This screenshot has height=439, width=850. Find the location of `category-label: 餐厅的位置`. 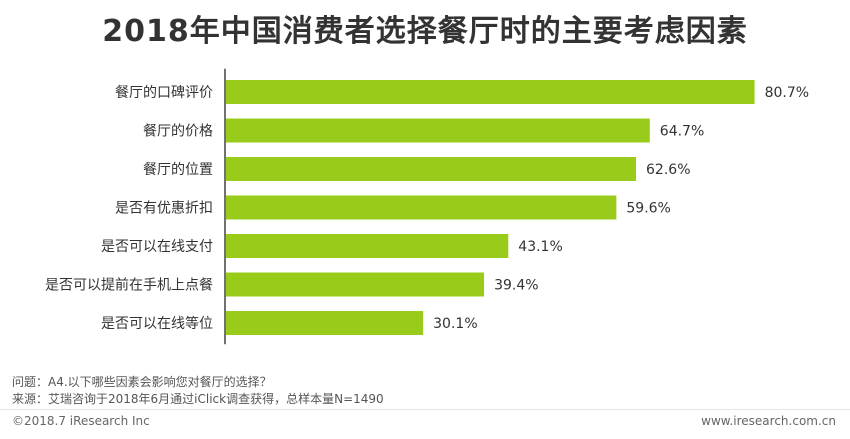

category-label: 餐厅的位置 is located at coordinates (178, 170).